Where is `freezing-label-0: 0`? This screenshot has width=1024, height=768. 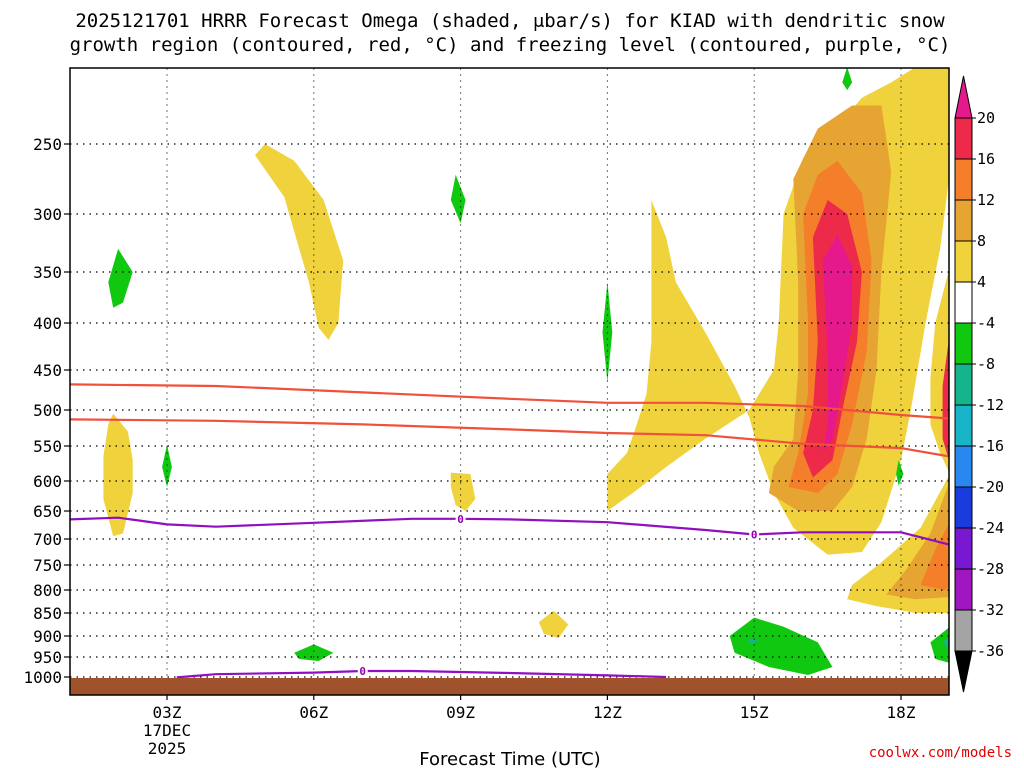 freezing-label-0: 0 is located at coordinates (362, 671).